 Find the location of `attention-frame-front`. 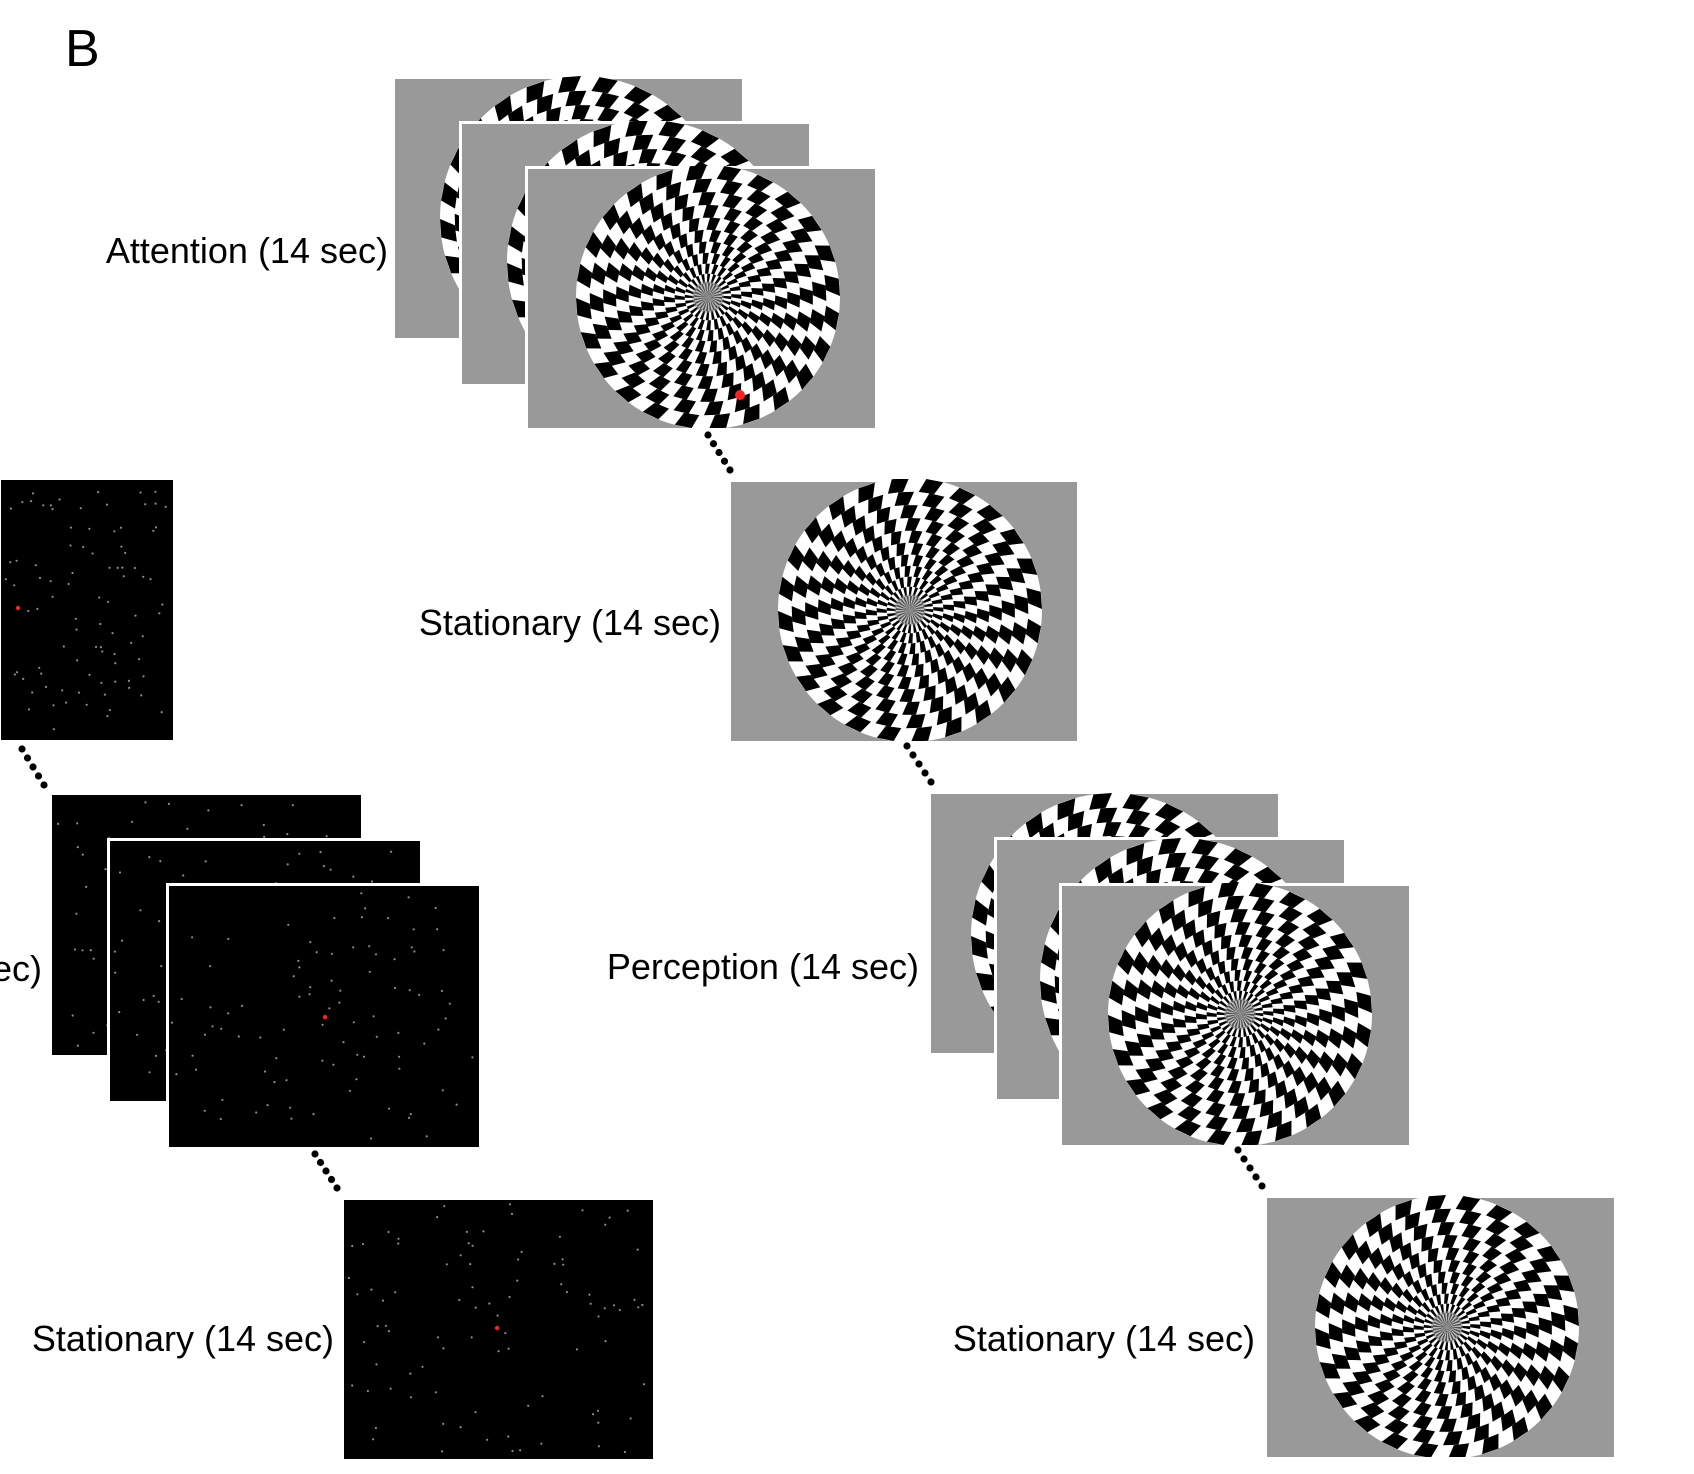

attention-frame-front is located at coordinates (700, 297).